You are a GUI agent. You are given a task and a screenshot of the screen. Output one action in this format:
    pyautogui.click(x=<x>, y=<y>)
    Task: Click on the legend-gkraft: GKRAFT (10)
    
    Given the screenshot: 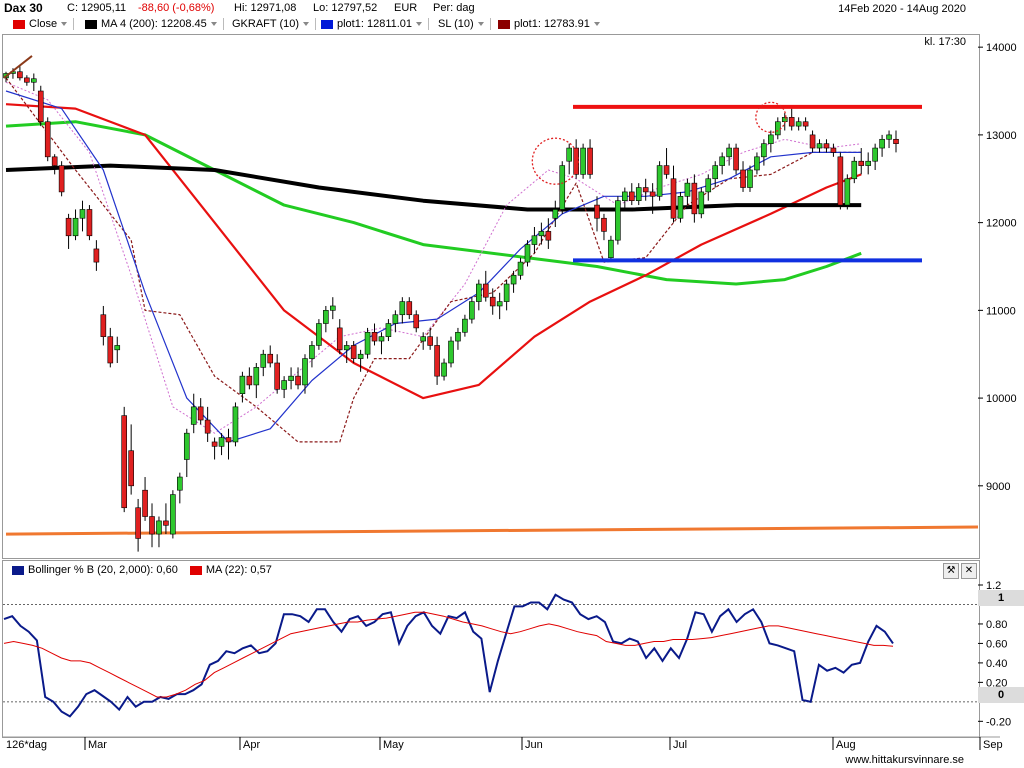 What is the action you would take?
    pyautogui.click(x=274, y=24)
    